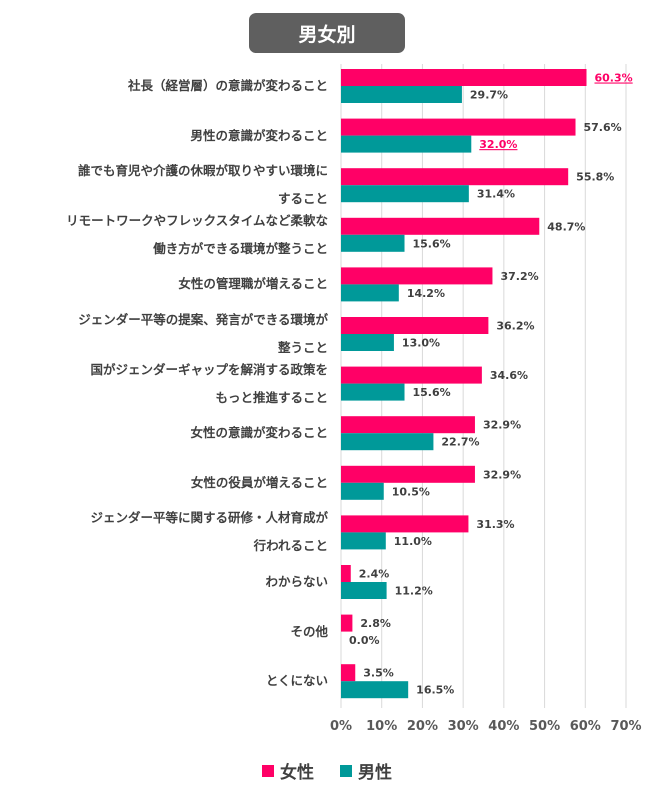 The width and height of the screenshot is (650, 794). What do you see at coordinates (259, 433) in the screenshot?
I see `category-label-line: 女性の意識が変わること` at bounding box center [259, 433].